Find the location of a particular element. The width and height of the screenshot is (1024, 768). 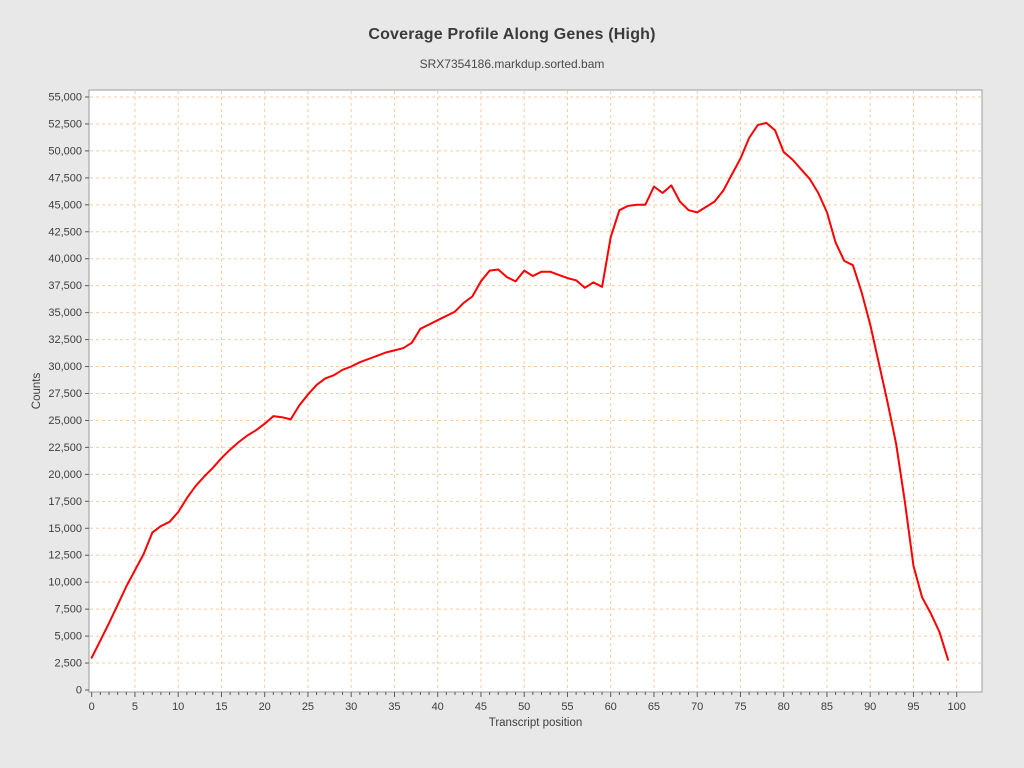

y-tick-label: 55,000 is located at coordinates (65, 98).